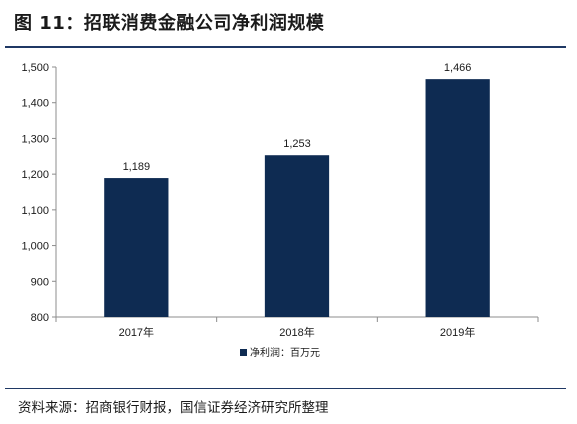  What do you see at coordinates (169, 23) in the screenshot?
I see `figure-title: 图 11：招联消费金融公司净利润规模` at bounding box center [169, 23].